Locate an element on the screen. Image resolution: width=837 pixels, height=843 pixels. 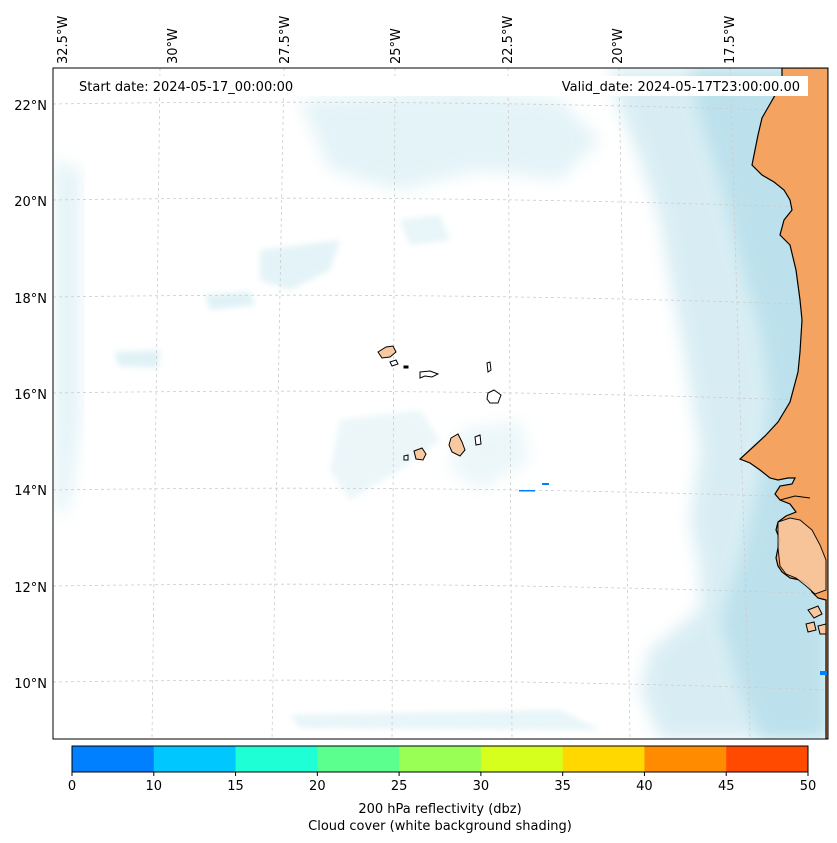
island-boa-vista is located at coordinates (494, 396).